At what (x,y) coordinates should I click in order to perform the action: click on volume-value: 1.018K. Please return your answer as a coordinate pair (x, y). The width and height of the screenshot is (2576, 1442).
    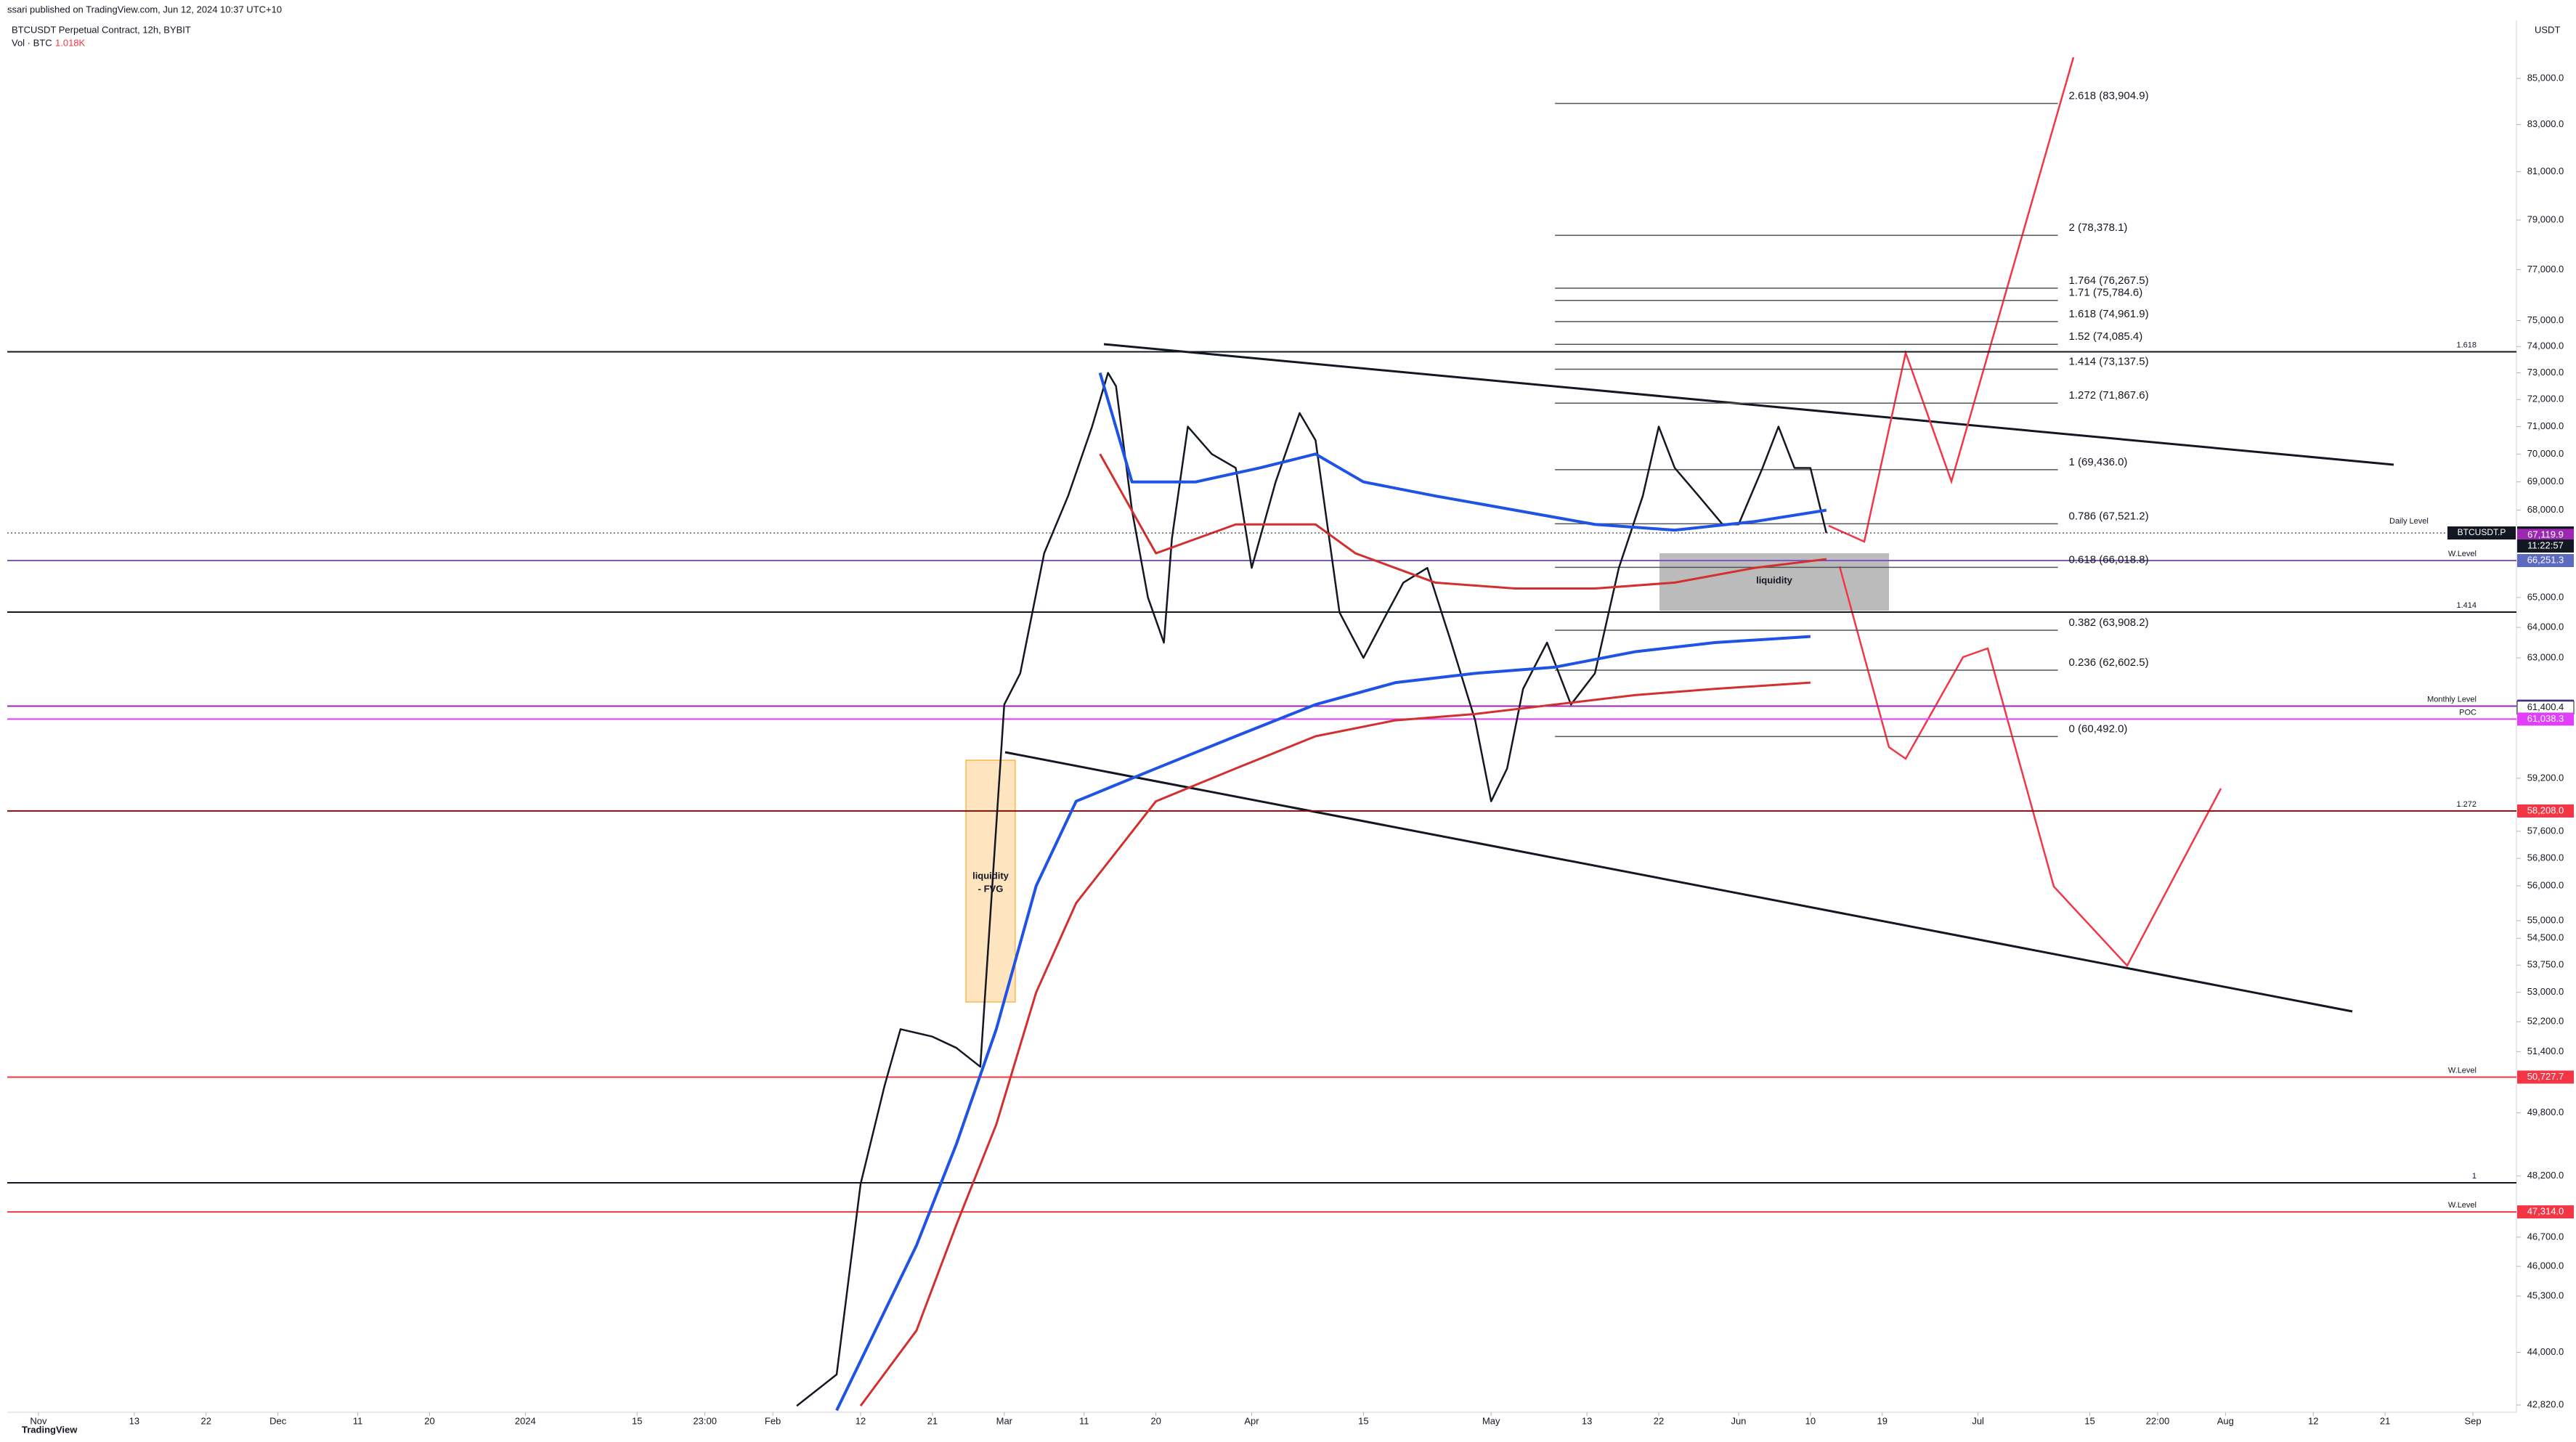
    Looking at the image, I should click on (70, 42).